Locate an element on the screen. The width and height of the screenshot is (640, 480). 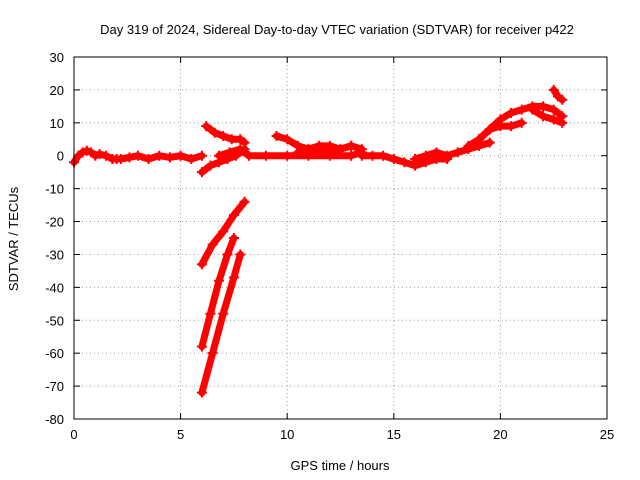
y-tick-label: -50 is located at coordinates (54, 320).